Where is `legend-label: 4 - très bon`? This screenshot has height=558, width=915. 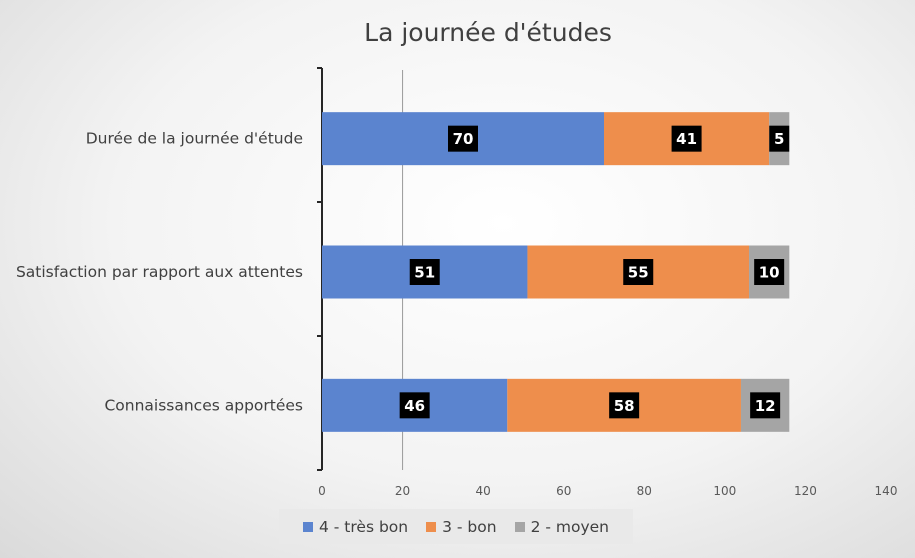
legend-label: 4 - très bon is located at coordinates (363, 526).